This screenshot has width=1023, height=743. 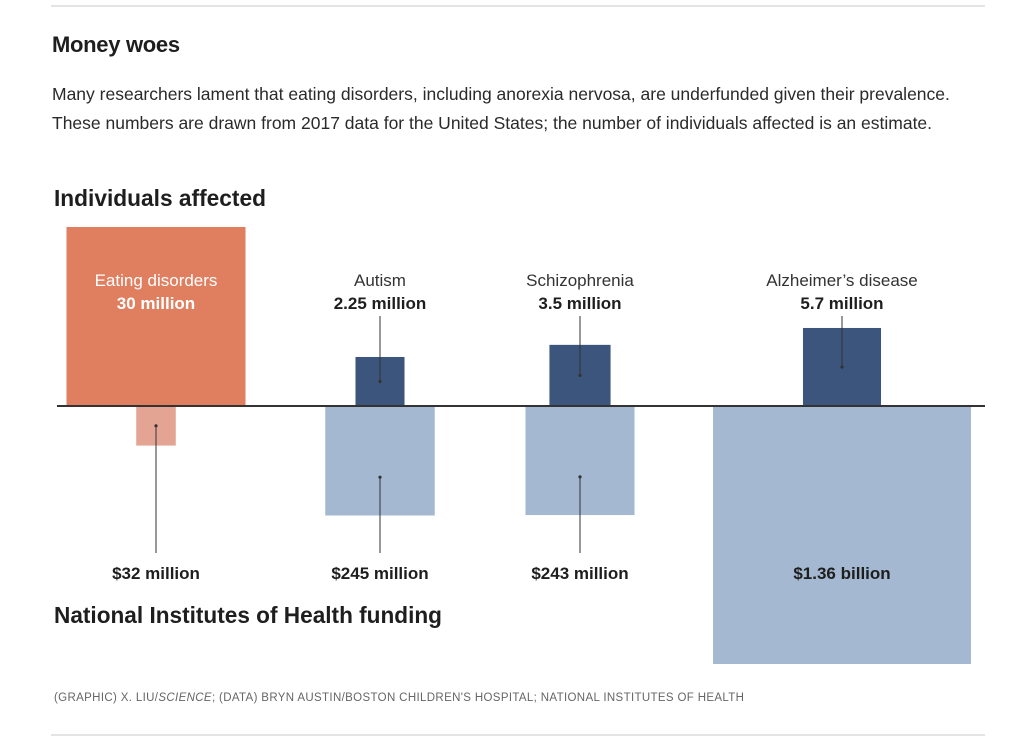 What do you see at coordinates (580, 477) in the screenshot?
I see `leader-dot-funding-schizophrenia` at bounding box center [580, 477].